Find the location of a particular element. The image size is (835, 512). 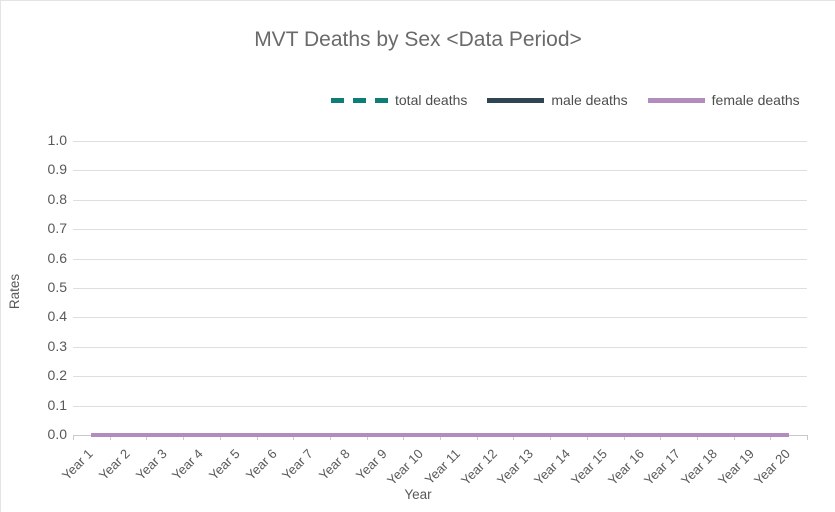

y-tick-label: 1.0 is located at coordinates (57, 140).